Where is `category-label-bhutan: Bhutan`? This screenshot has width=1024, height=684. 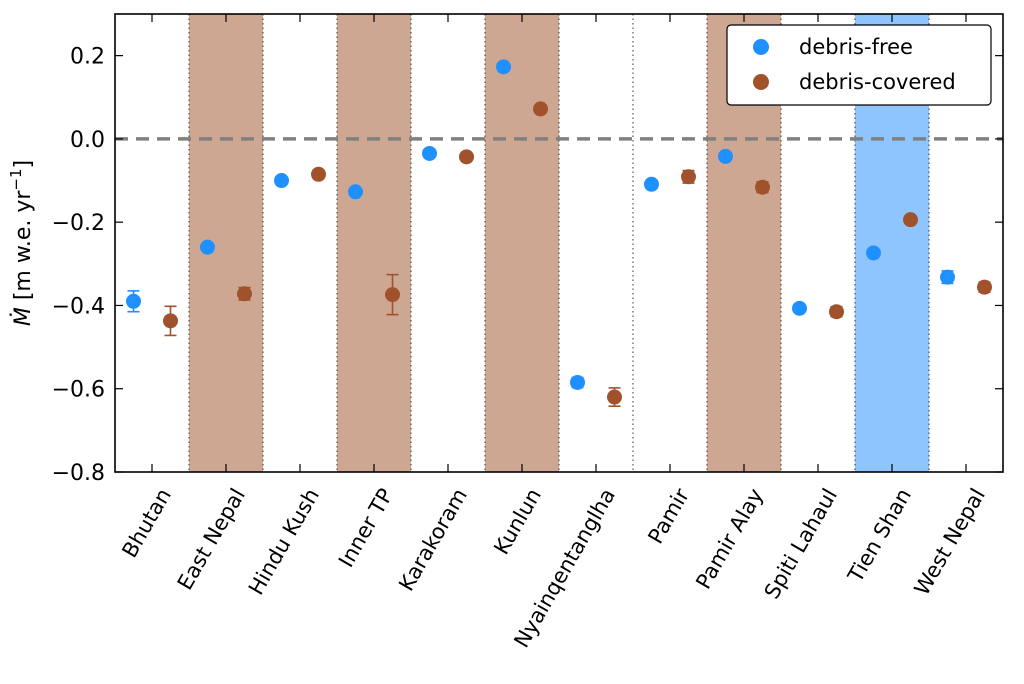 category-label-bhutan: Bhutan is located at coordinates (146, 522).